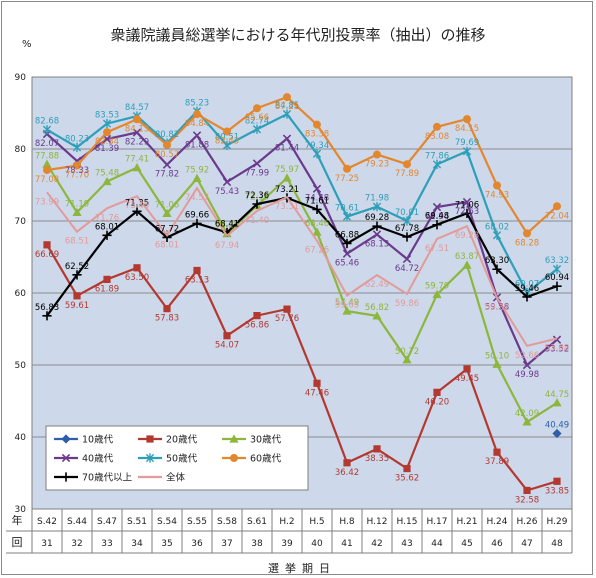 Image resolution: width=596 pixels, height=578 pixels. What do you see at coordinates (197, 215) in the screenshot?
I see `data-label: 69.66` at bounding box center [197, 215].